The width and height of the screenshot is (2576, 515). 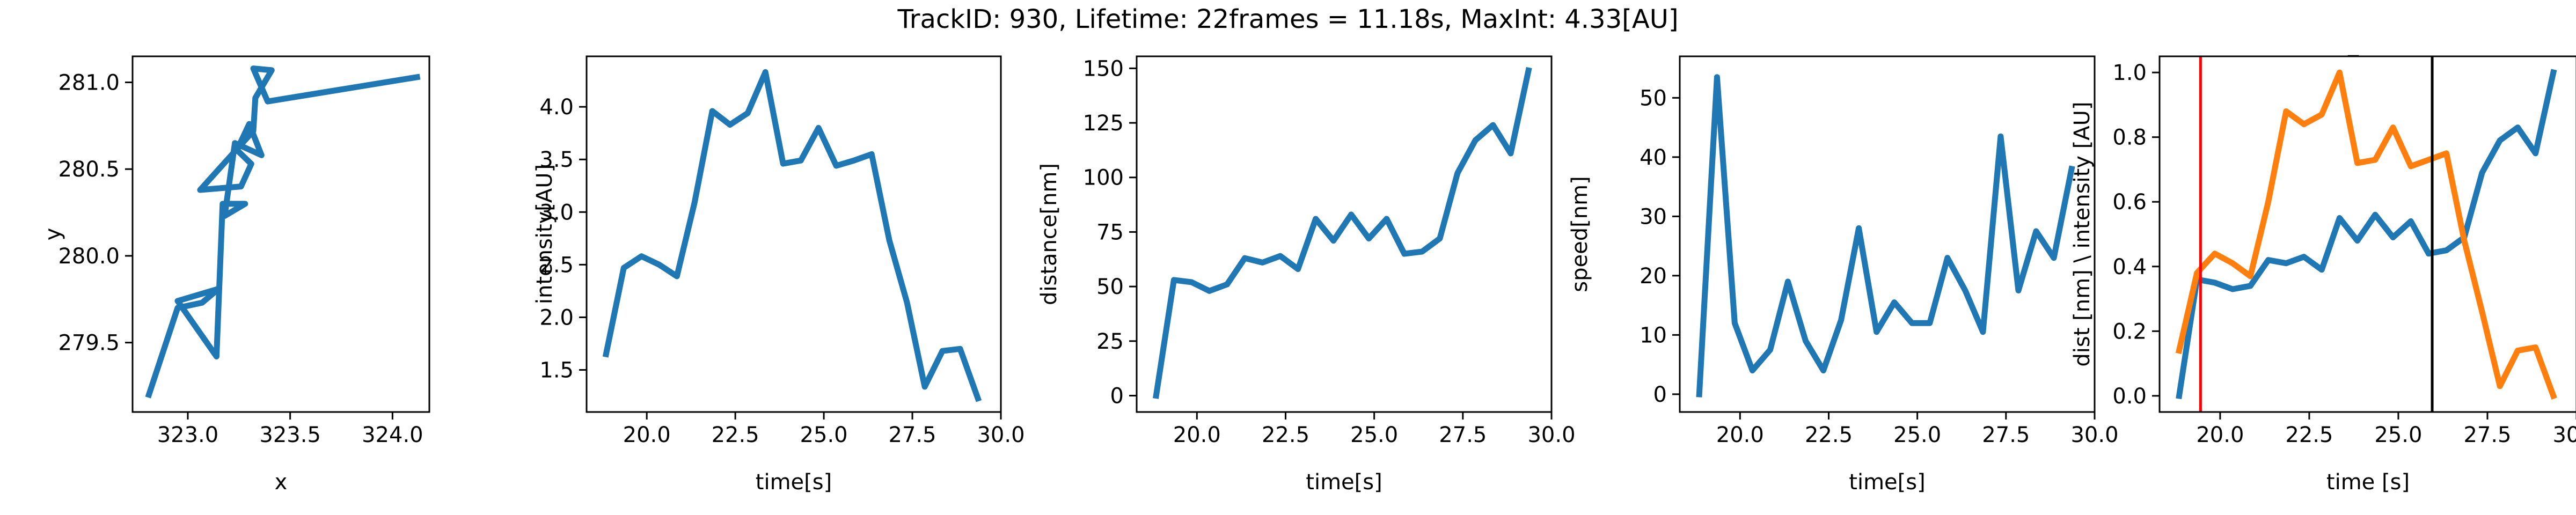 What do you see at coordinates (556, 160) in the screenshot?
I see `y-tick-label: 3.5` at bounding box center [556, 160].